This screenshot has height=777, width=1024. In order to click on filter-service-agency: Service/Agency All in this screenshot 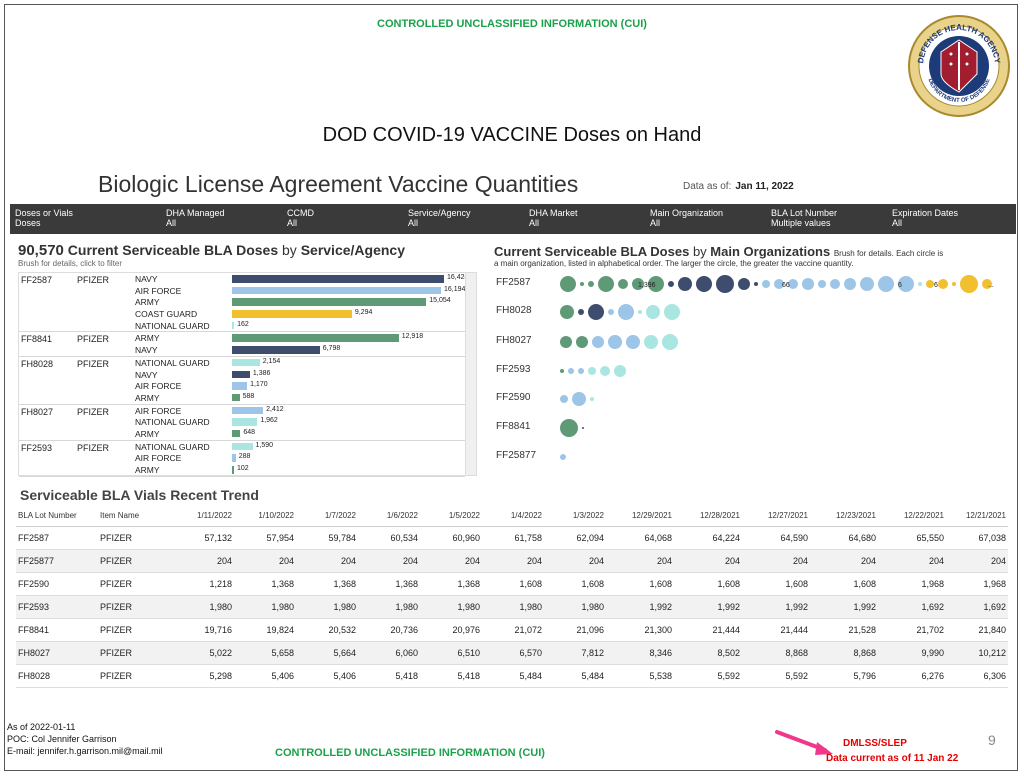, I will do `click(439, 218)`.